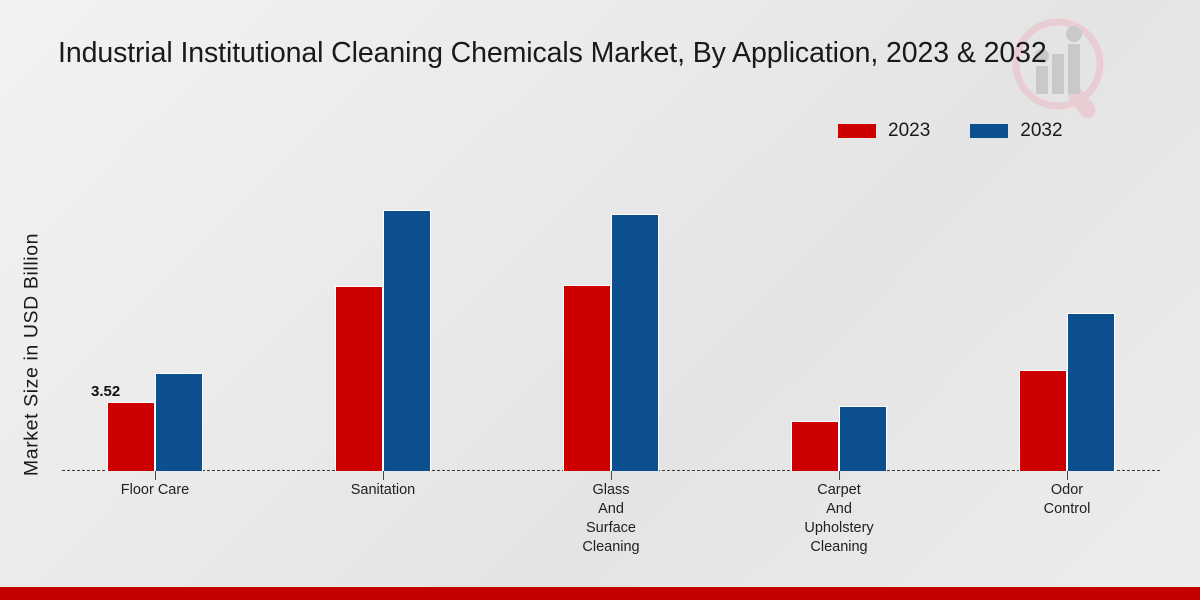 The height and width of the screenshot is (600, 1200). Describe the element at coordinates (884, 131) in the screenshot. I see `legend-item-2023: 2023` at that location.